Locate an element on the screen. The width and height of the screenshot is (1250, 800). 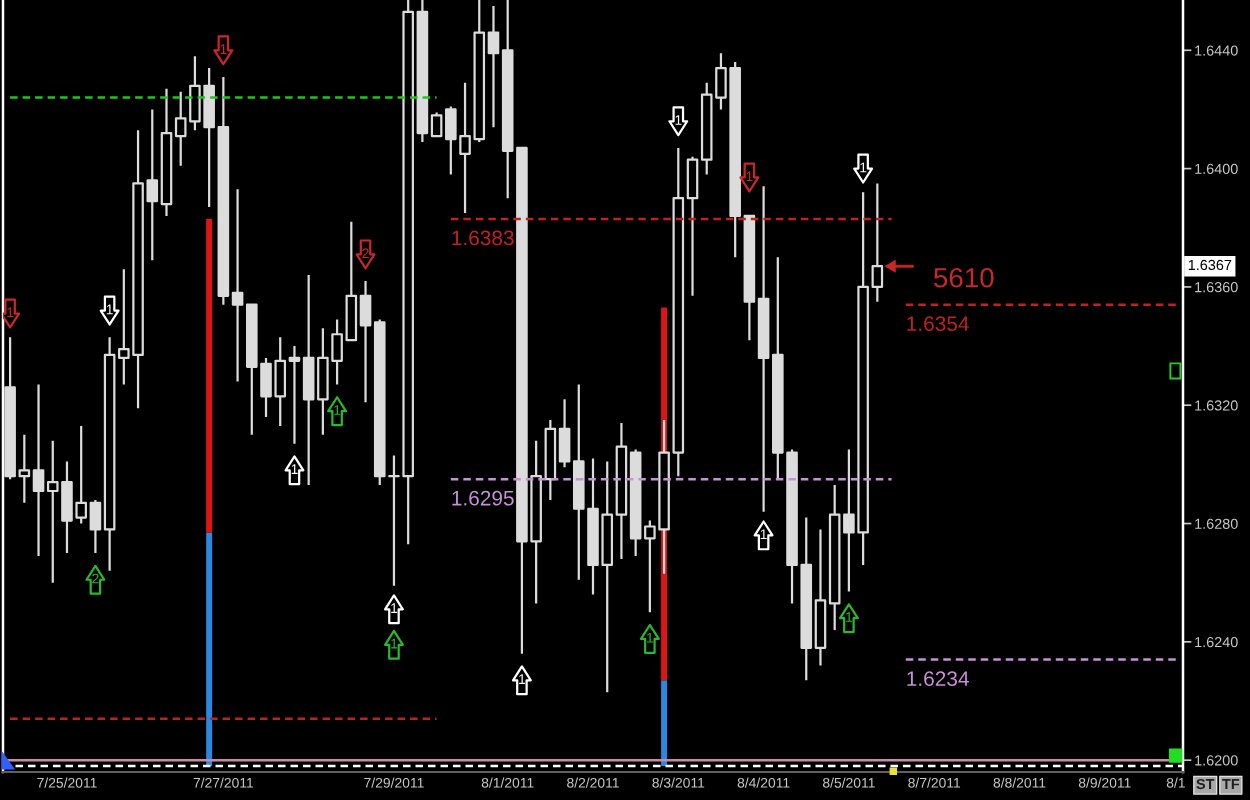
series-label: 1.6234 is located at coordinates (938, 679).